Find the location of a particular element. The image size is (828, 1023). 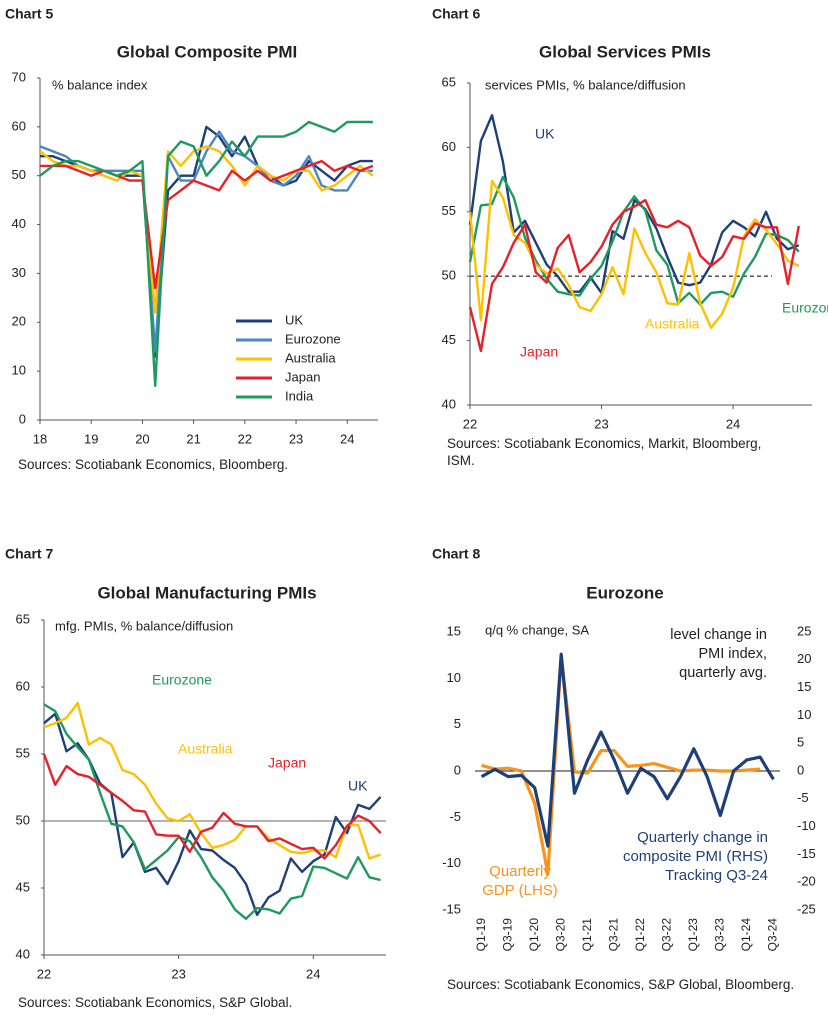

x-tick-label: 21 is located at coordinates (193, 438).